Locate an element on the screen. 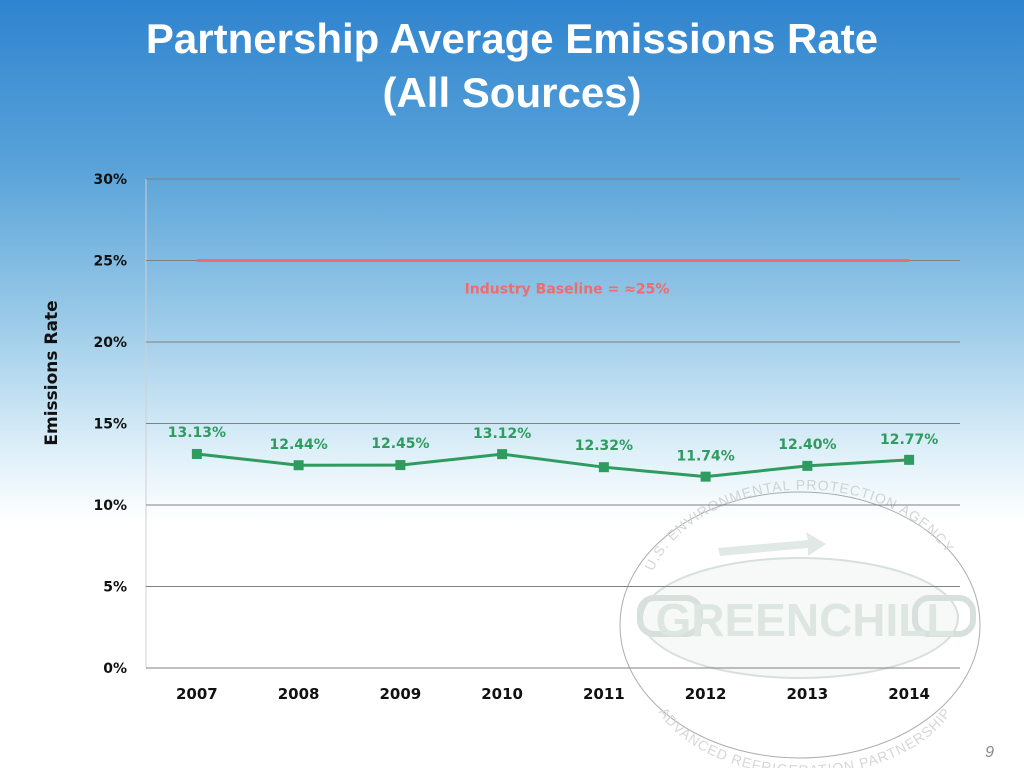 The image size is (1024, 768). x-tick-labels: 2007 2008 2009 2010 2011 2012 2013 2014 is located at coordinates (553, 694).